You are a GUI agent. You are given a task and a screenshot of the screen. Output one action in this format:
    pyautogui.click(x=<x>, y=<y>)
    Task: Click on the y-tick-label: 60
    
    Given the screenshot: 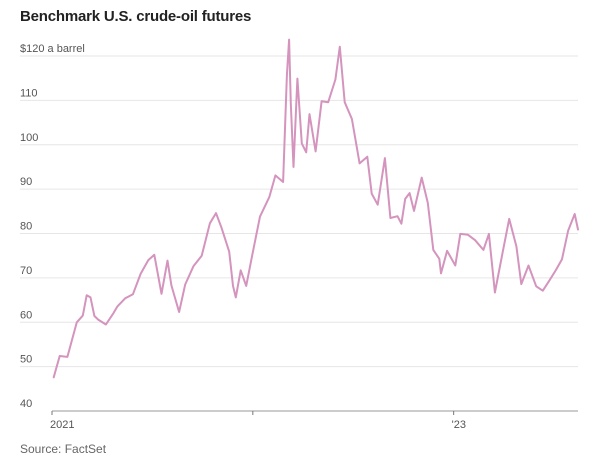 What is the action you would take?
    pyautogui.click(x=26, y=315)
    